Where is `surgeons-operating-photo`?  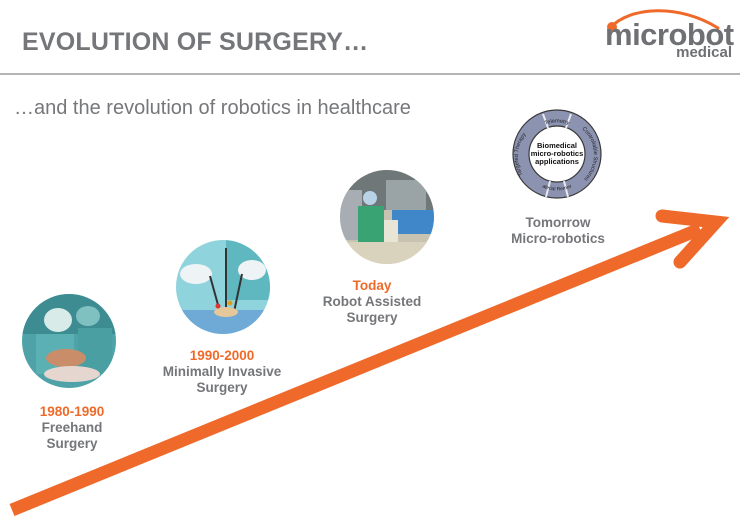
surgeons-operating-photo is located at coordinates (69, 341).